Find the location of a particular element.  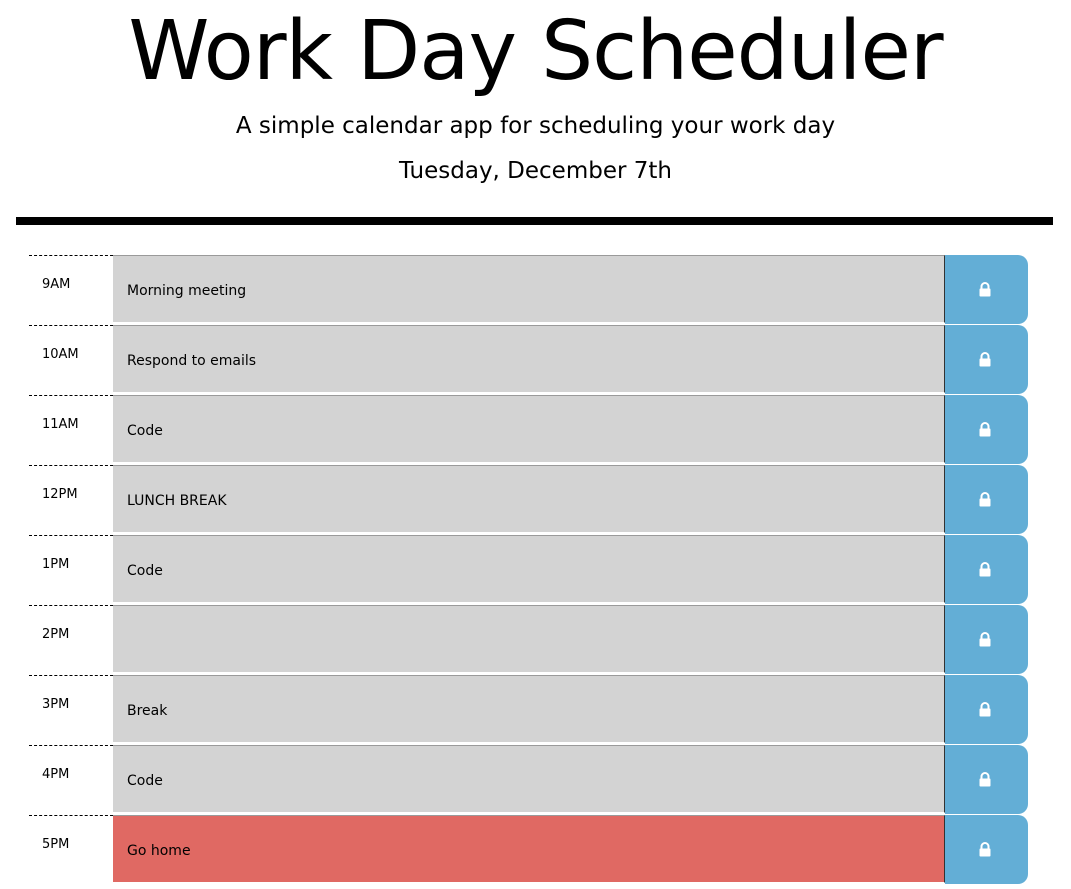

time-block: 9AM Morning meeting is located at coordinates (528, 290).